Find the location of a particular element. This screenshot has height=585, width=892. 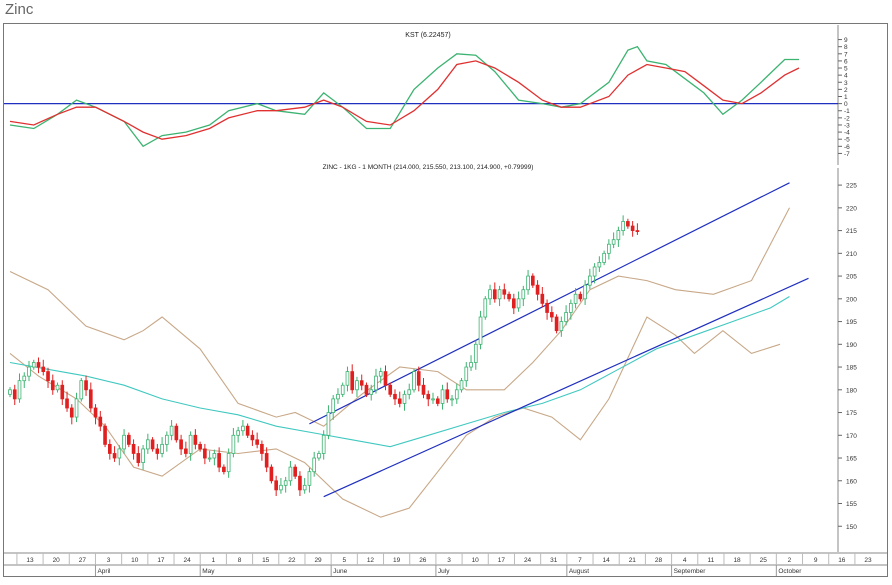

date-tick-label: 7 is located at coordinates (580, 560).